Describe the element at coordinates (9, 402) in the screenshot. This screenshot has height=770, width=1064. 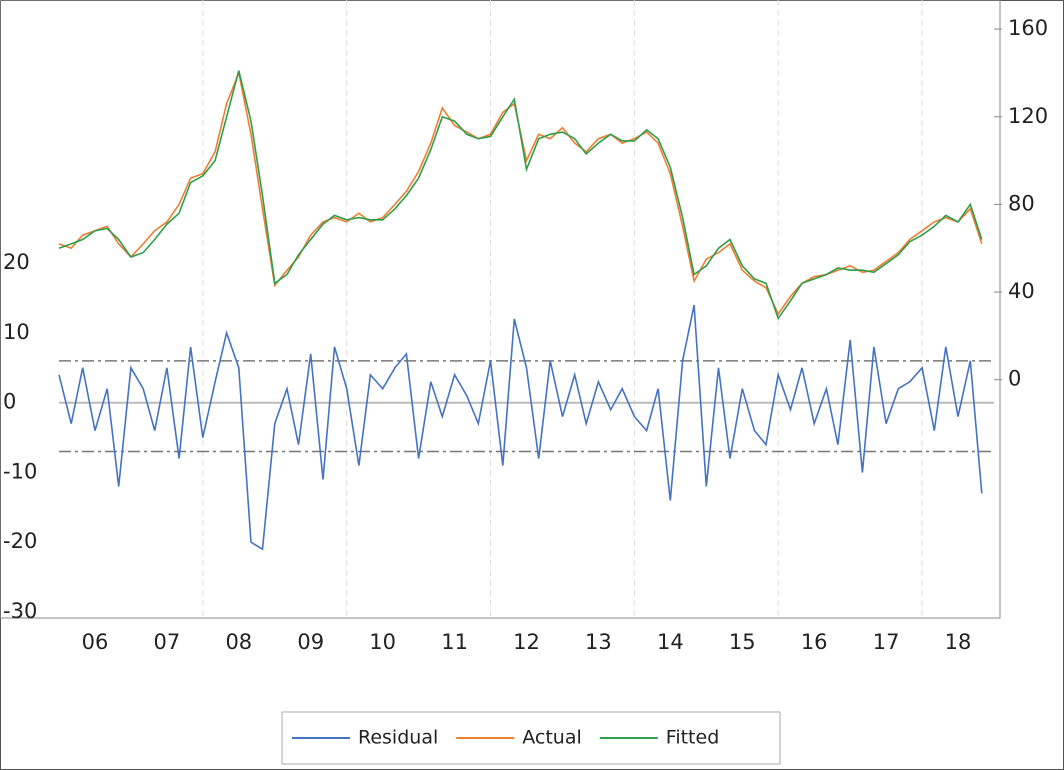
I see `y-tick-label: 0` at that location.